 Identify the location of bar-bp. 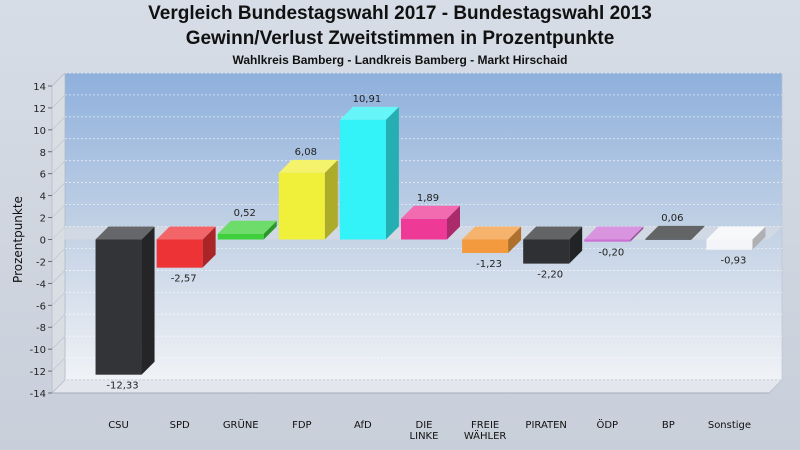
(675, 232).